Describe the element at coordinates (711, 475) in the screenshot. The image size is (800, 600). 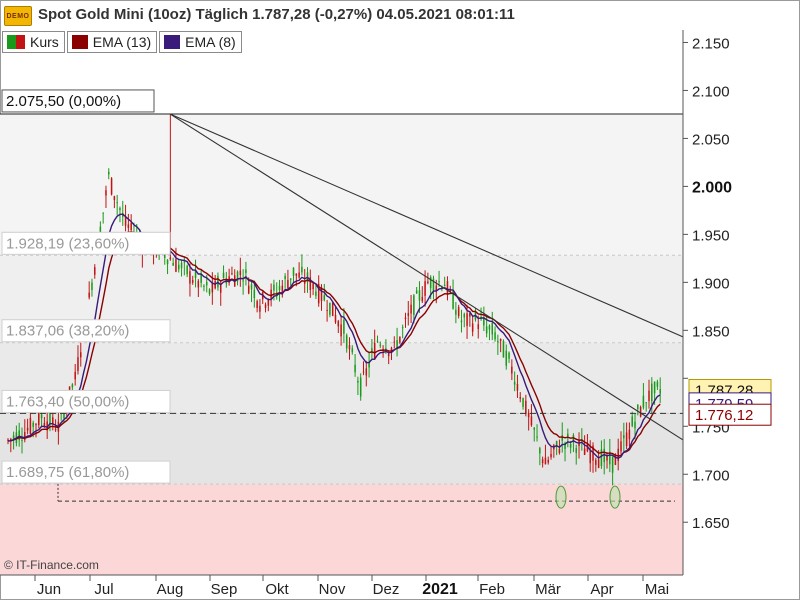
I see `y-tick-label: 1.700` at that location.